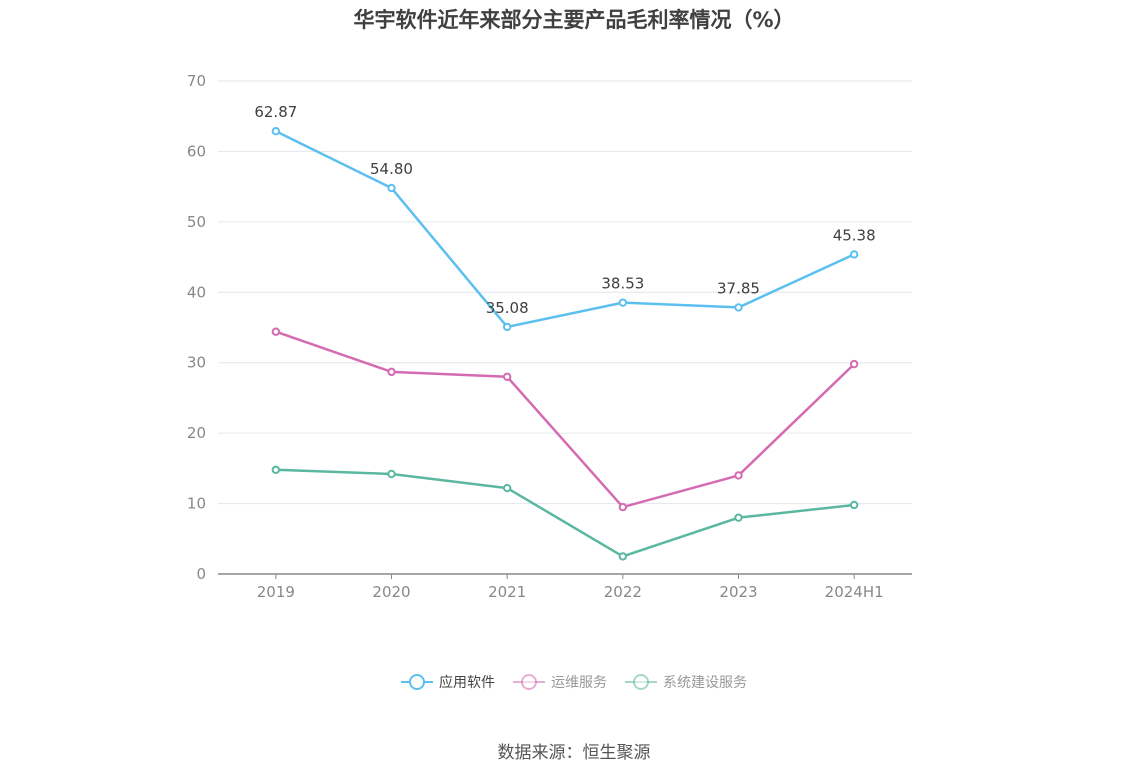  What do you see at coordinates (854, 235) in the screenshot?
I see `data-label: 45.38` at bounding box center [854, 235].